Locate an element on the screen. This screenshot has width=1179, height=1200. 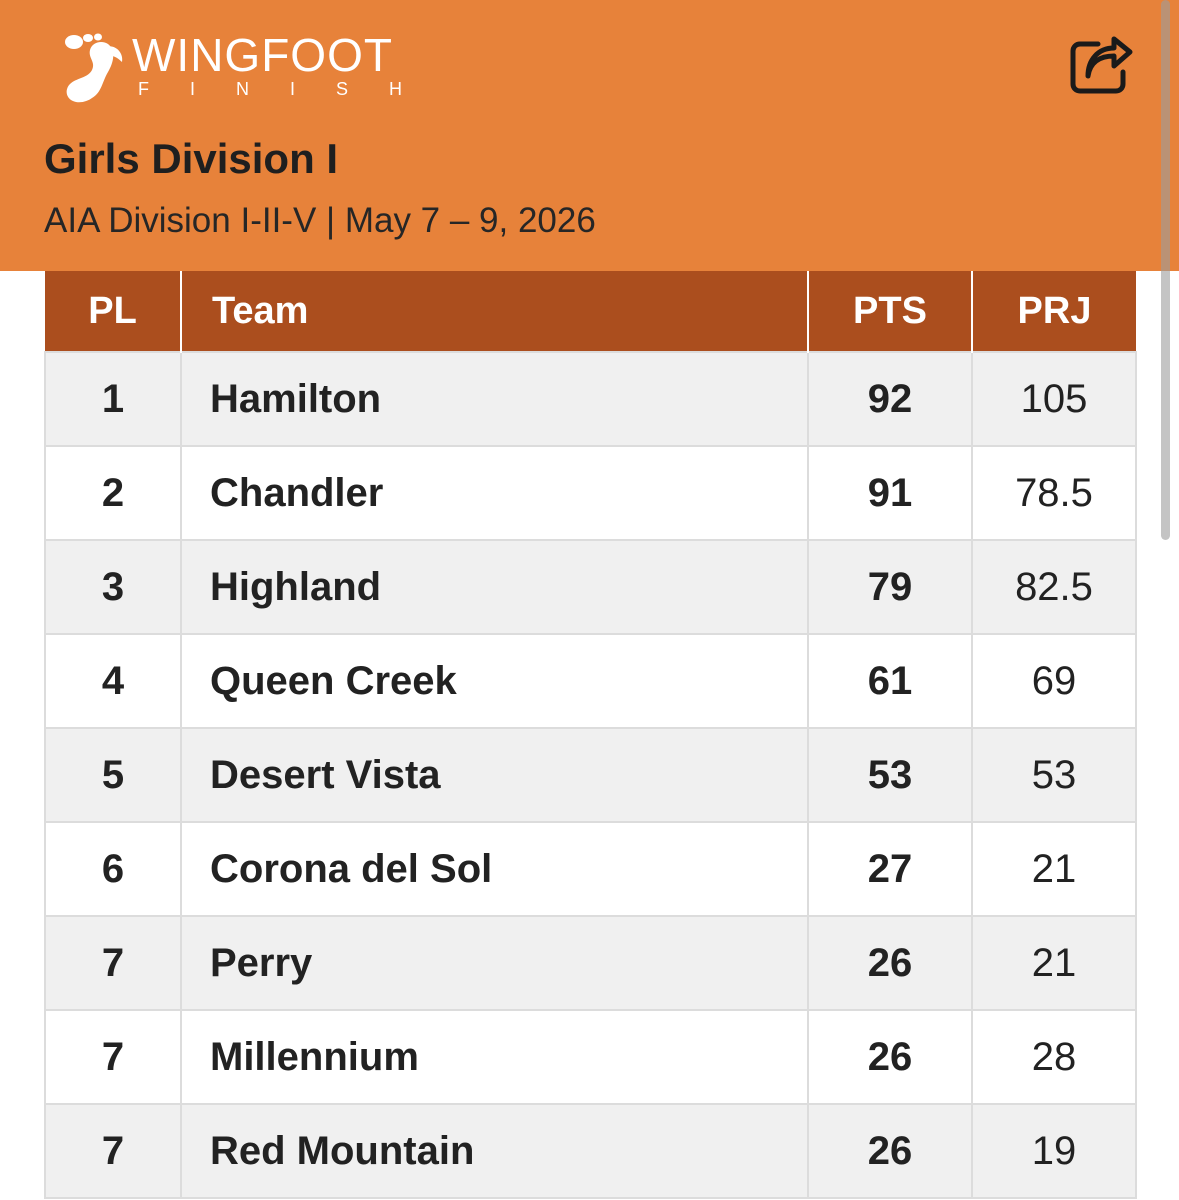
table-header-row: PL Team PTS PRJ is located at coordinates (590, 311).